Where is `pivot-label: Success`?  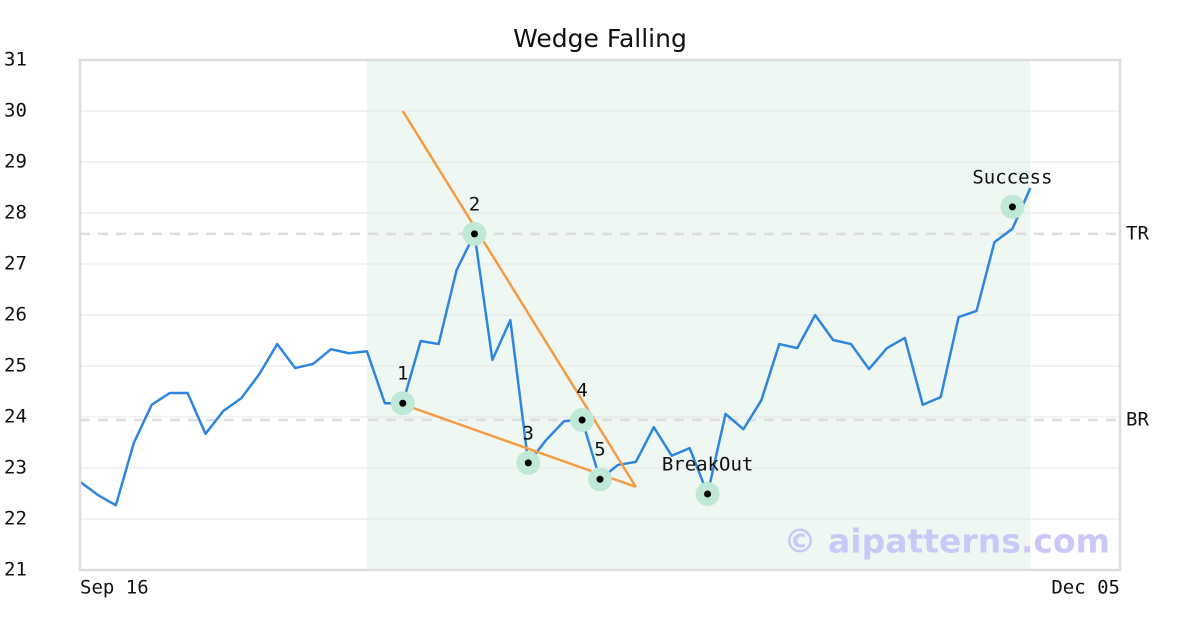 pivot-label: Success is located at coordinates (1012, 177).